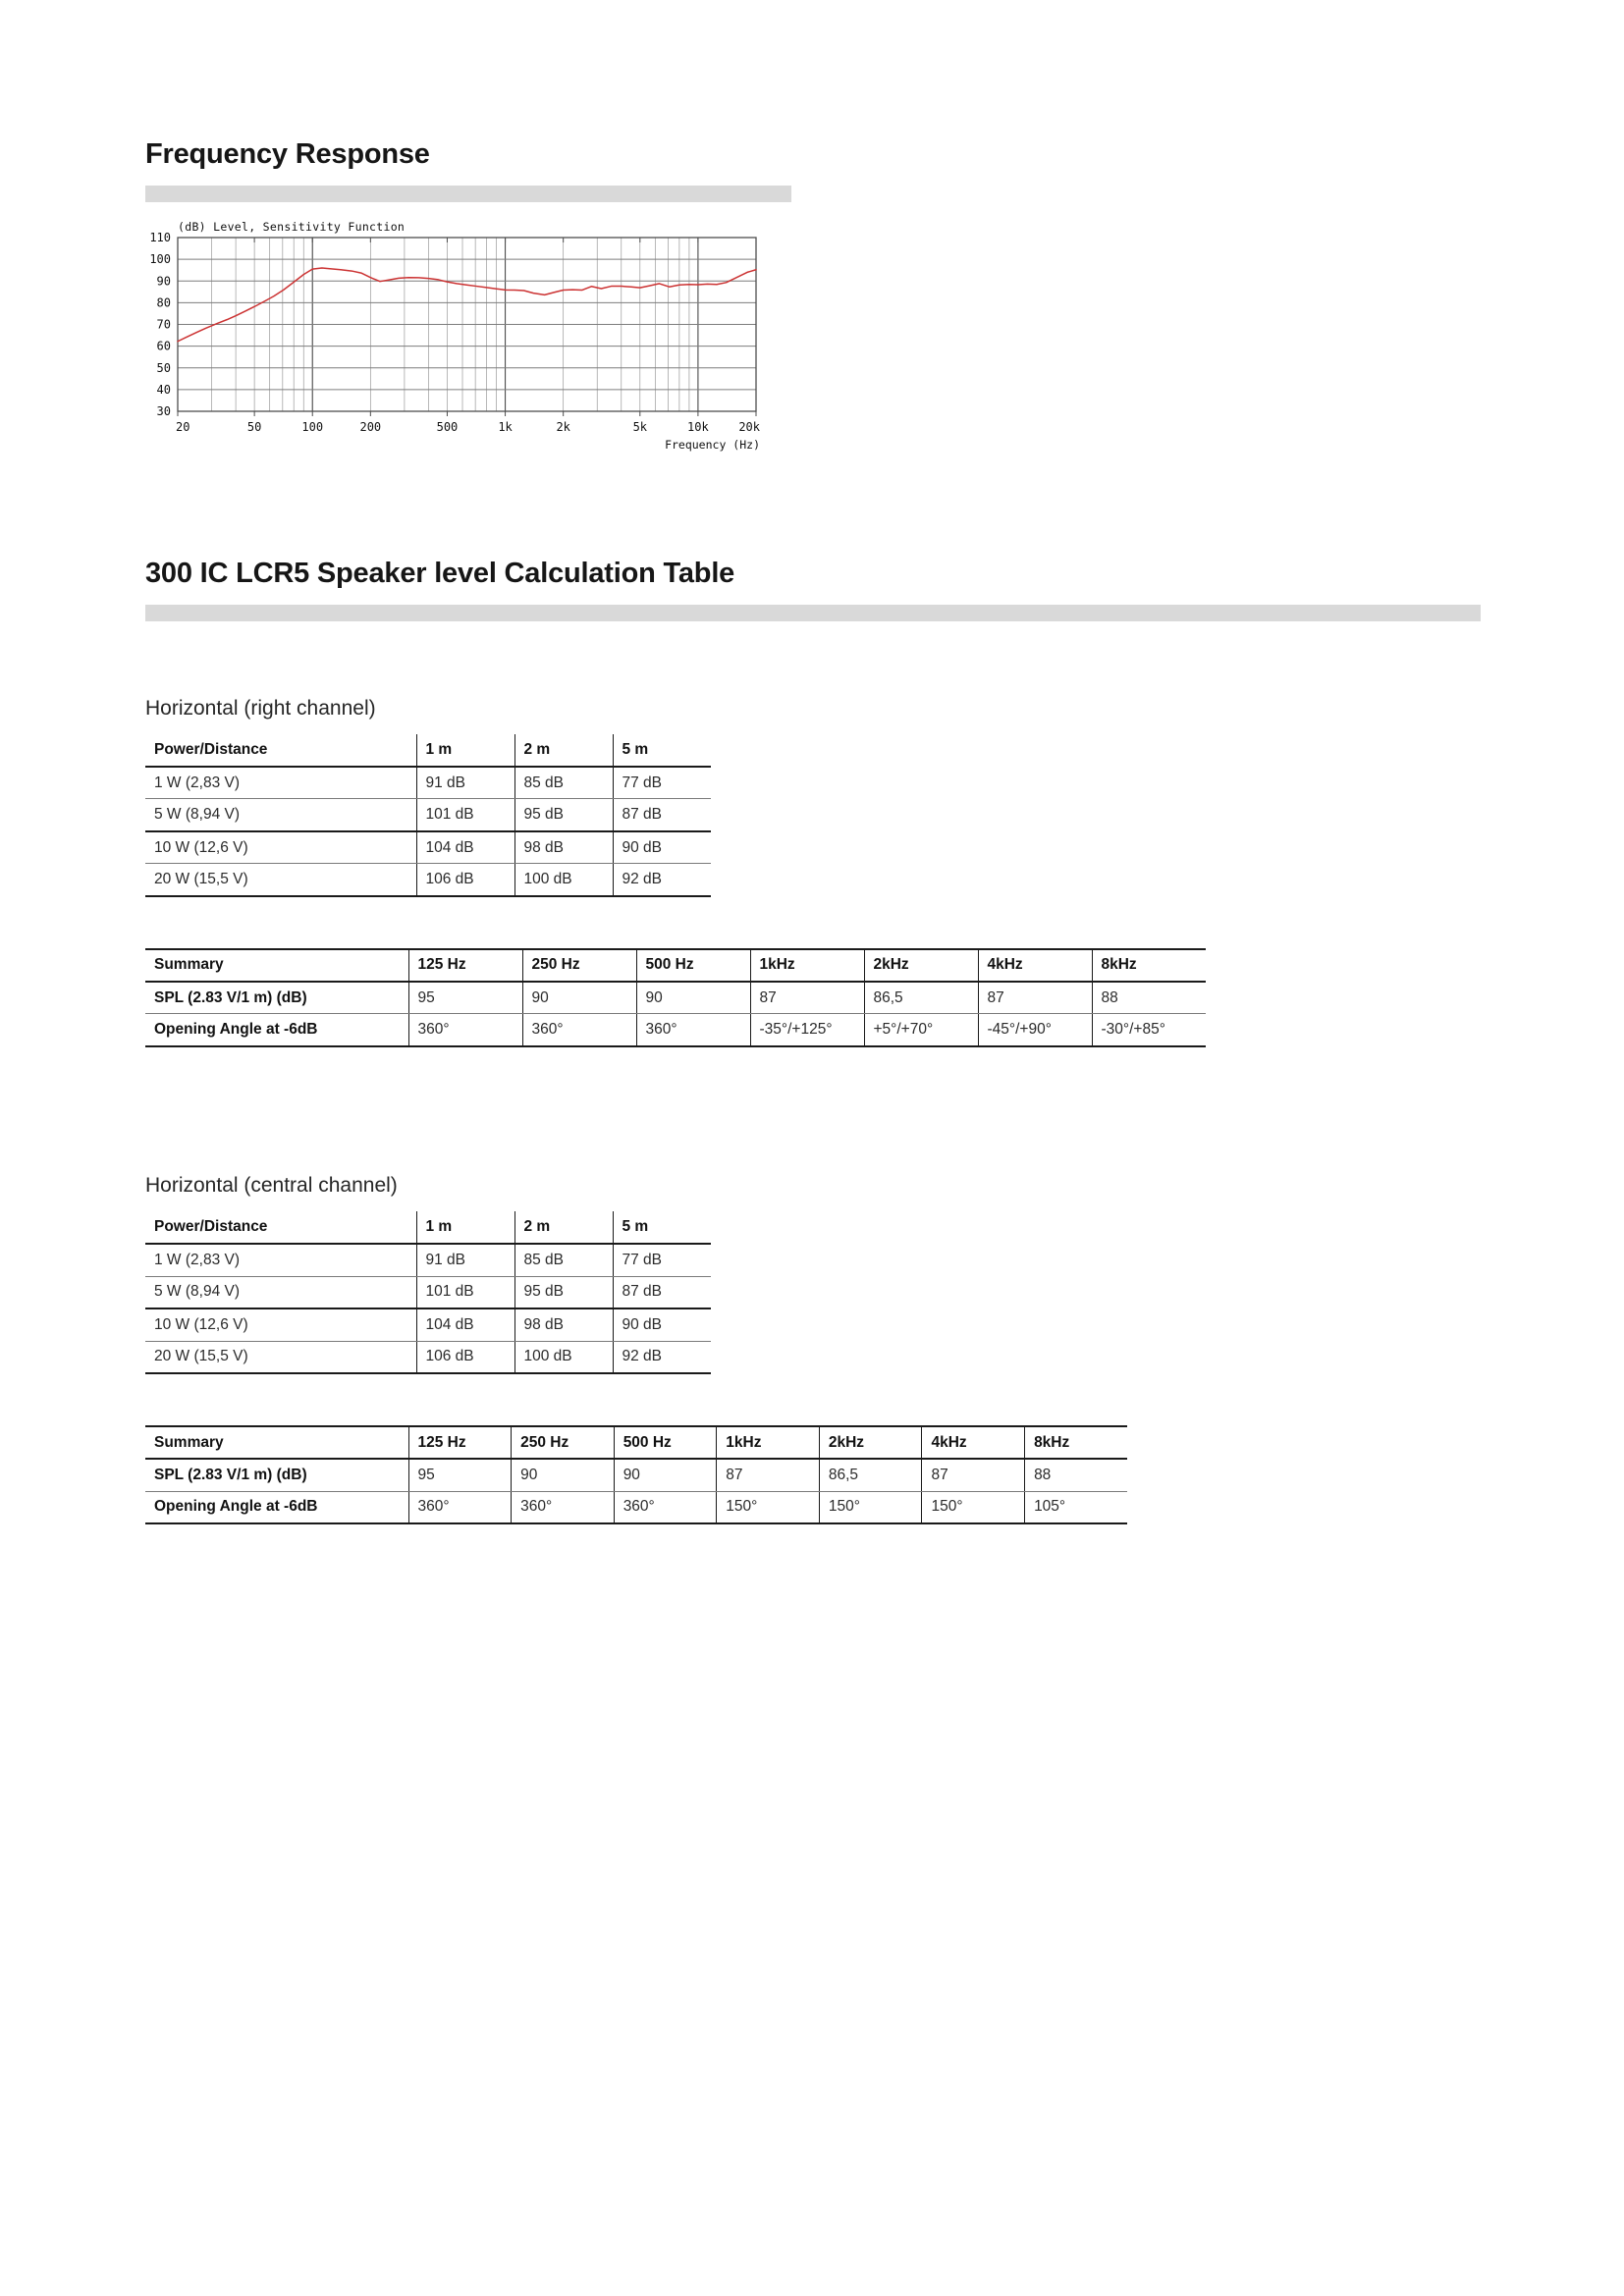 The height and width of the screenshot is (2296, 1624). I want to click on cell-4khz: 150°, so click(973, 1508).